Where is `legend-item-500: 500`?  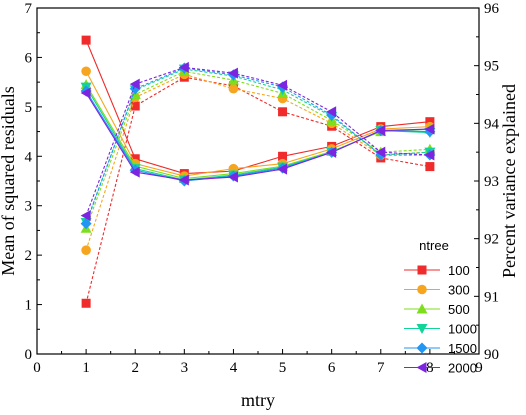 legend-item-500: 500 is located at coordinates (437, 309).